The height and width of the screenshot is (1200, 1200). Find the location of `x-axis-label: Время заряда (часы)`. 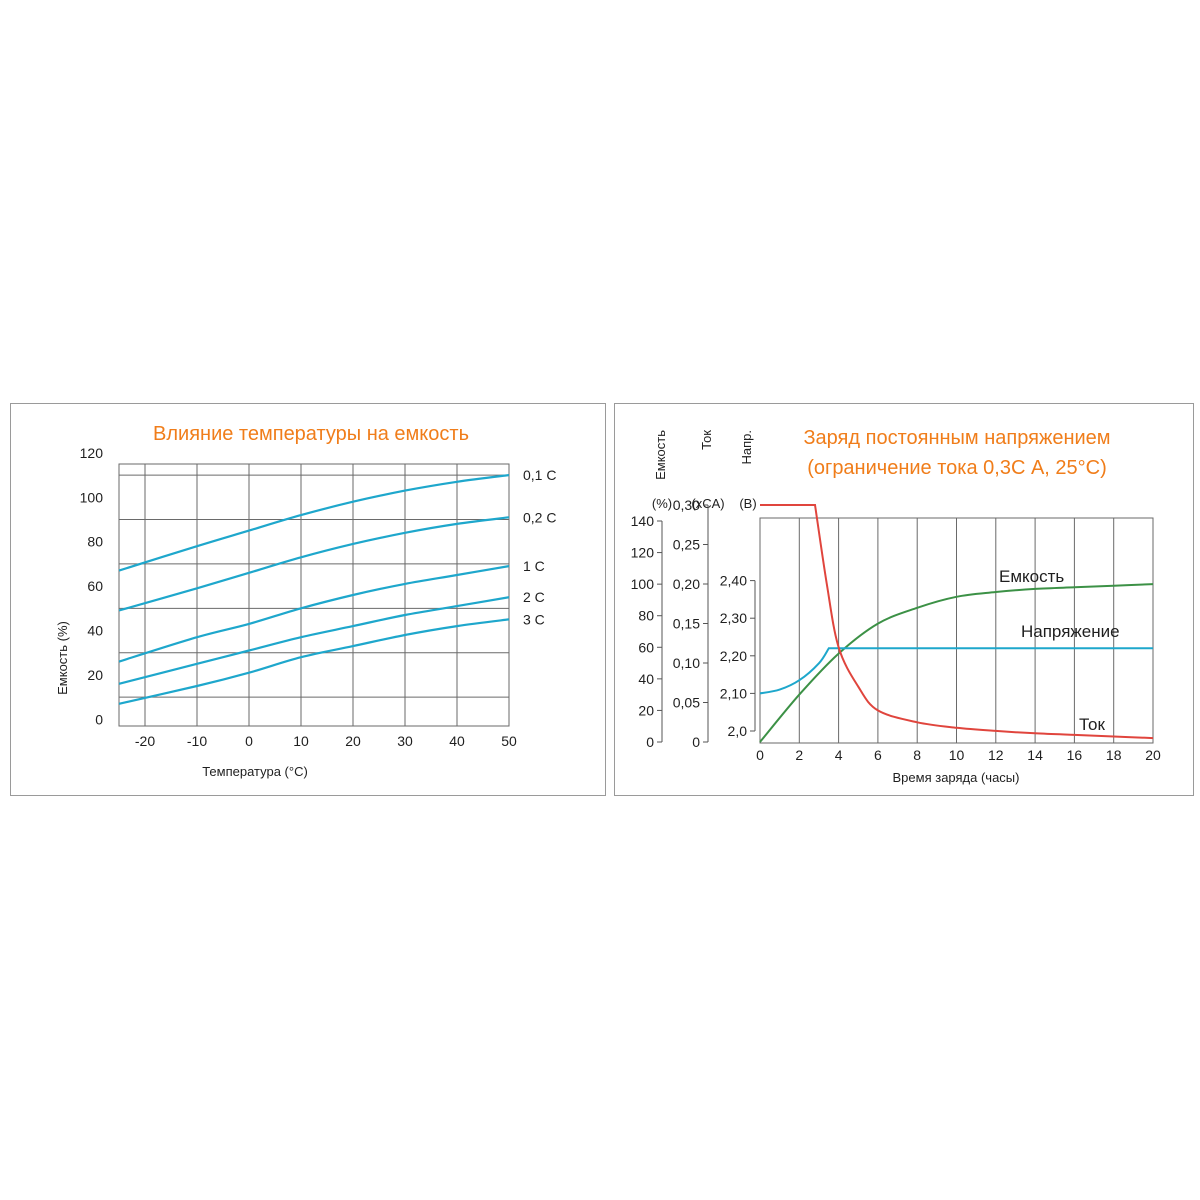

x-axis-label: Время заряда (часы) is located at coordinates (956, 777).